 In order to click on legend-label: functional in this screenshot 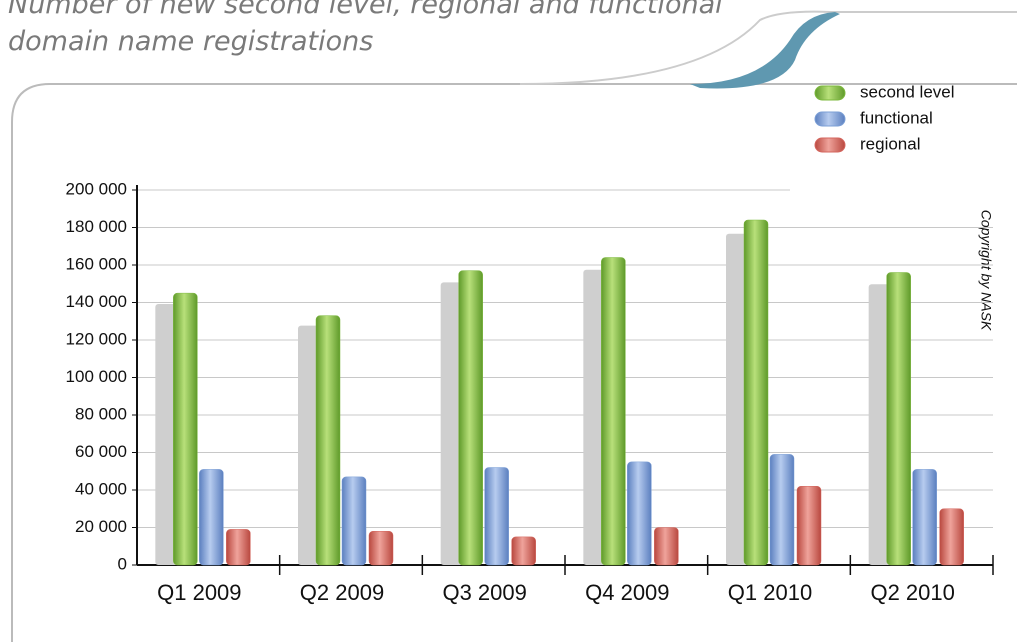, I will do `click(896, 117)`.